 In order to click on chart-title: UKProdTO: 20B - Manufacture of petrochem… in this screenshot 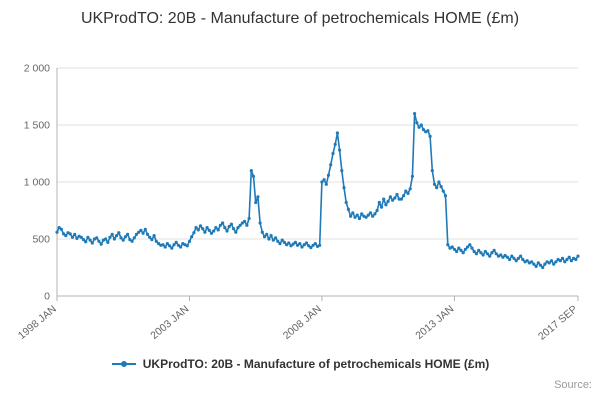, I will do `click(300, 18)`.